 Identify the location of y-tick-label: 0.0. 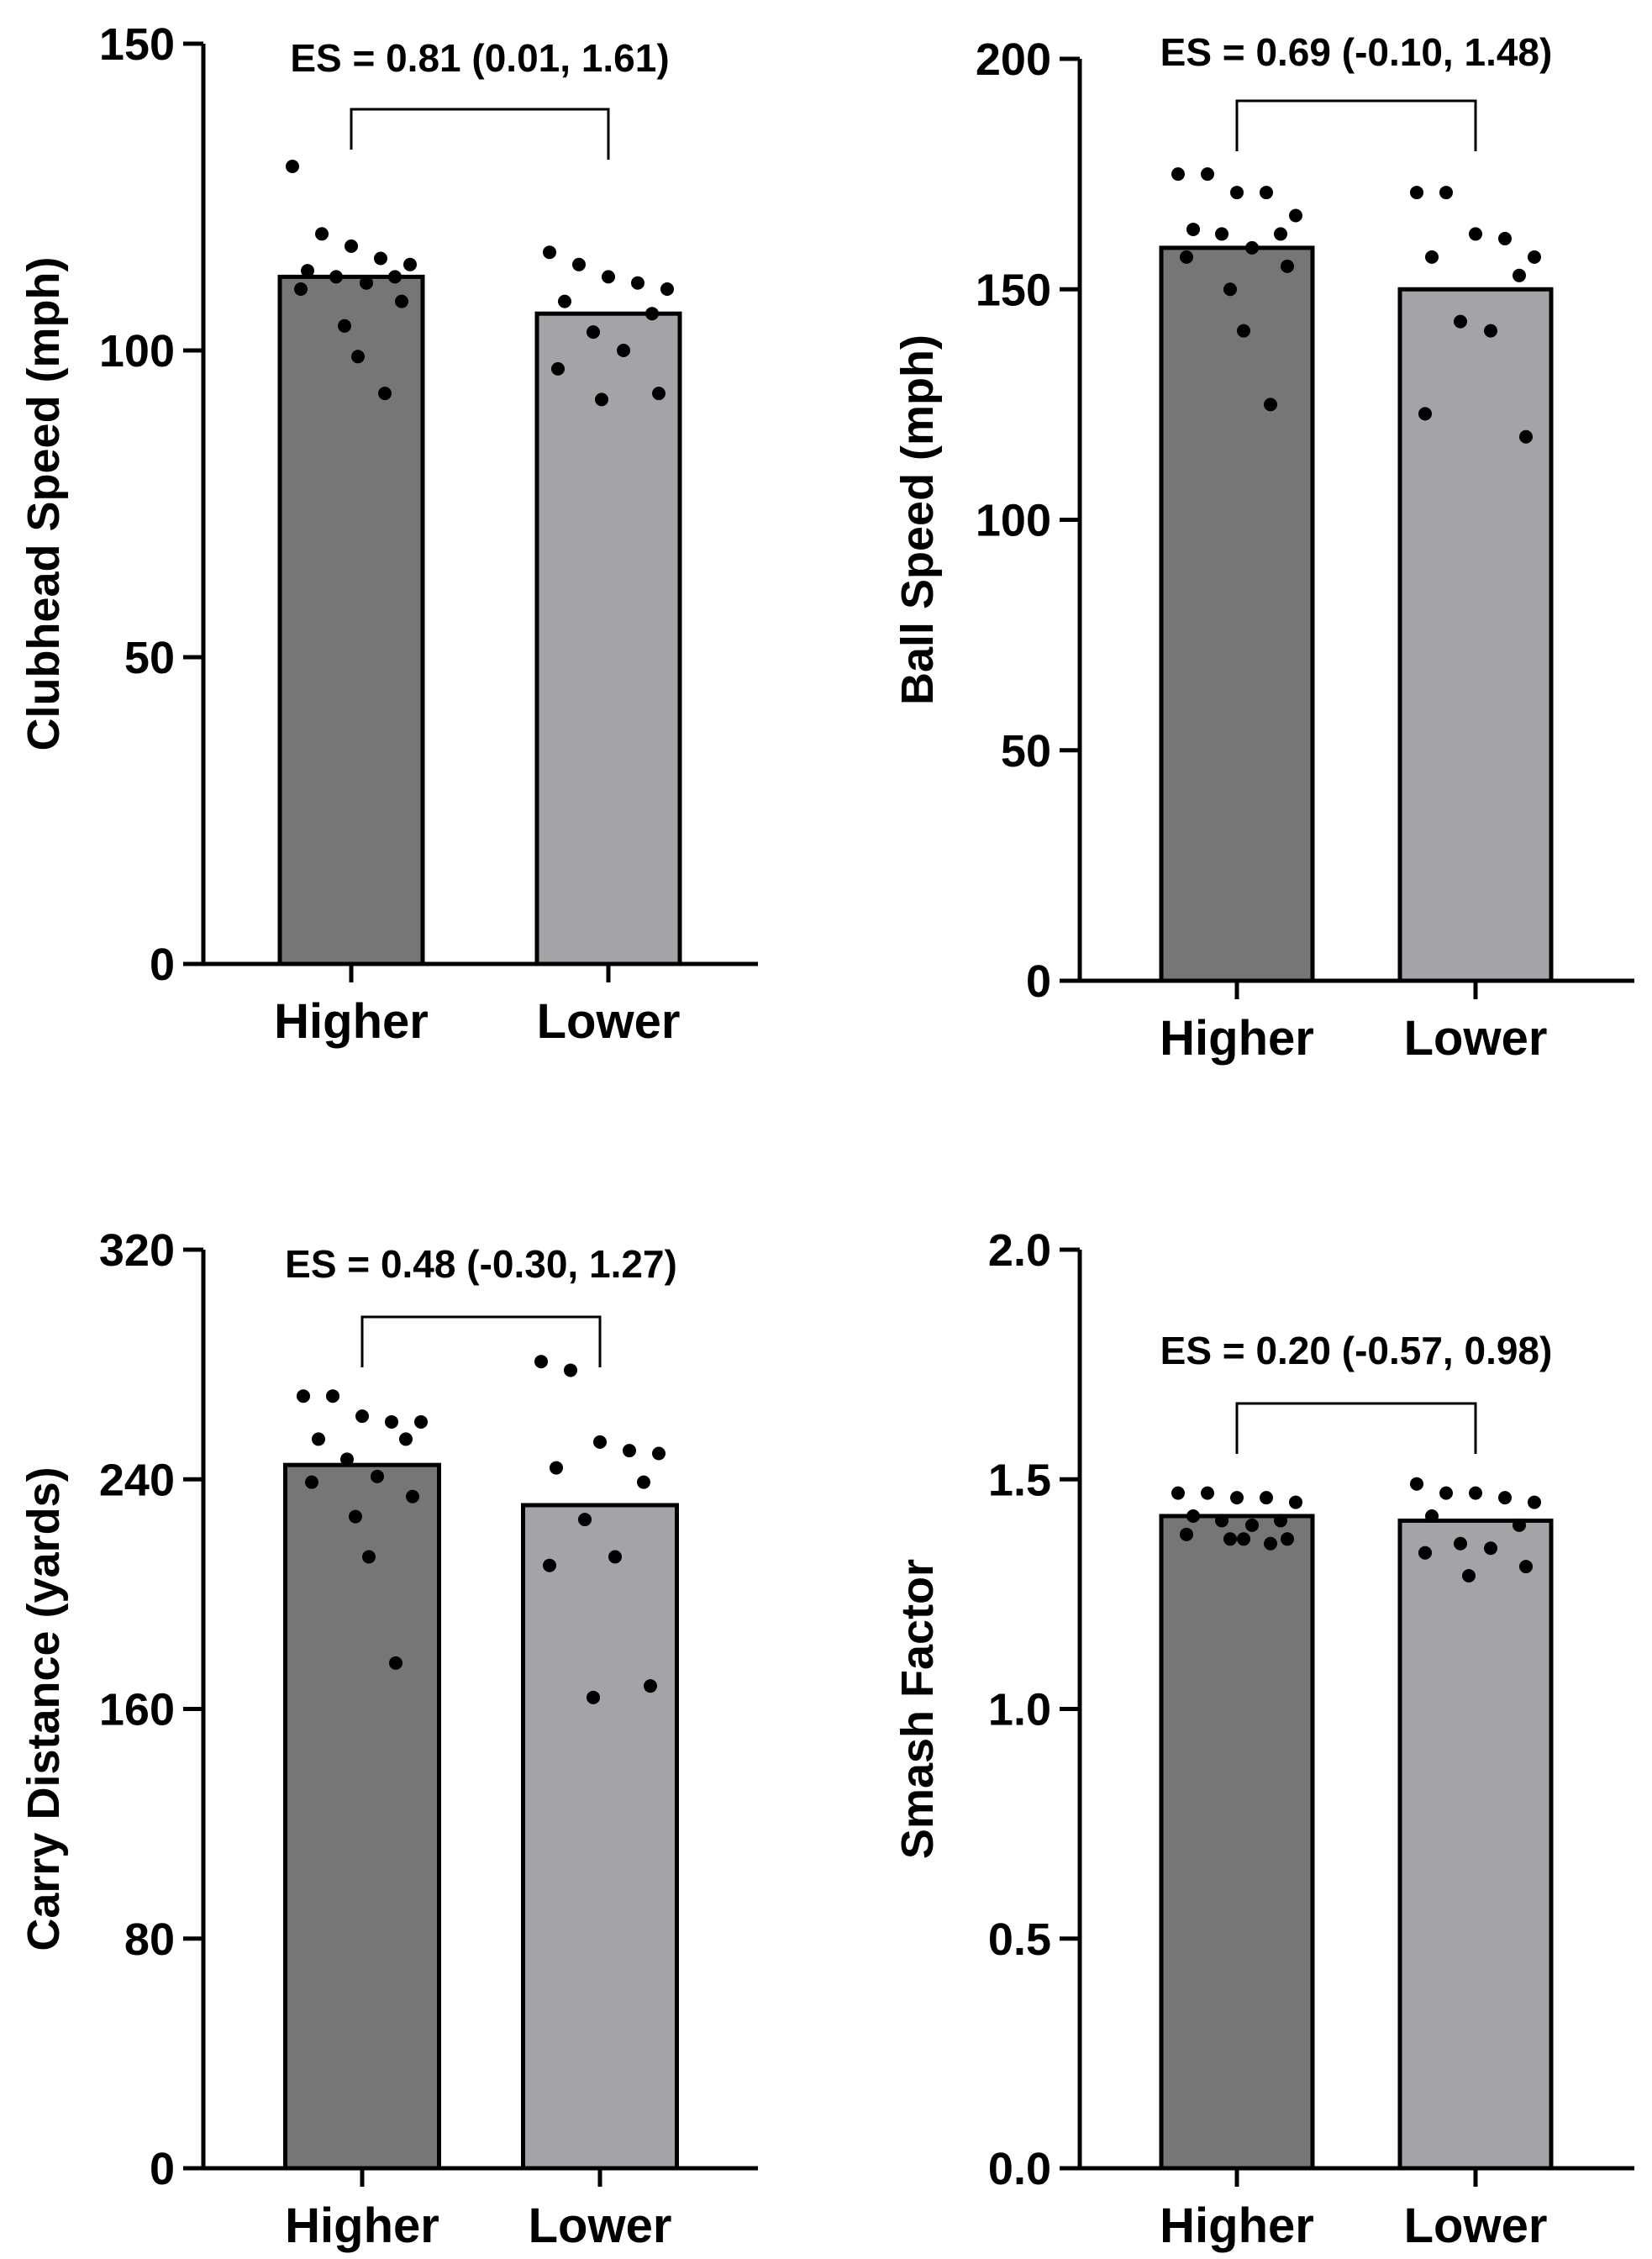
(1020, 2169).